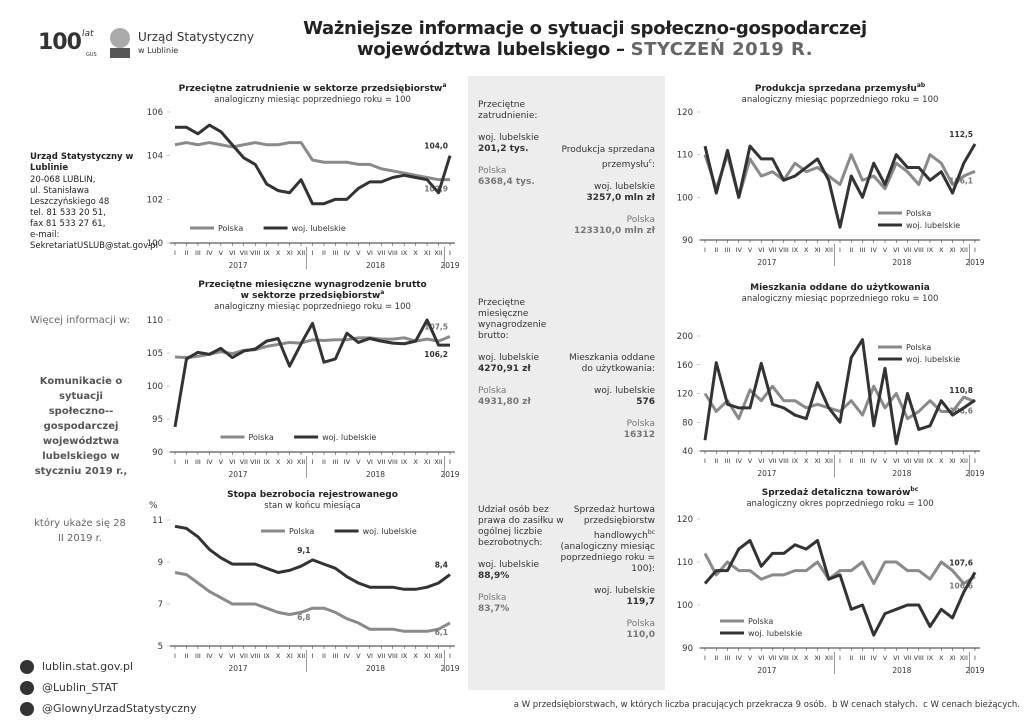 Image resolution: width=1024 pixels, height=723 pixels. I want to click on year-label: 2017, so click(766, 262).